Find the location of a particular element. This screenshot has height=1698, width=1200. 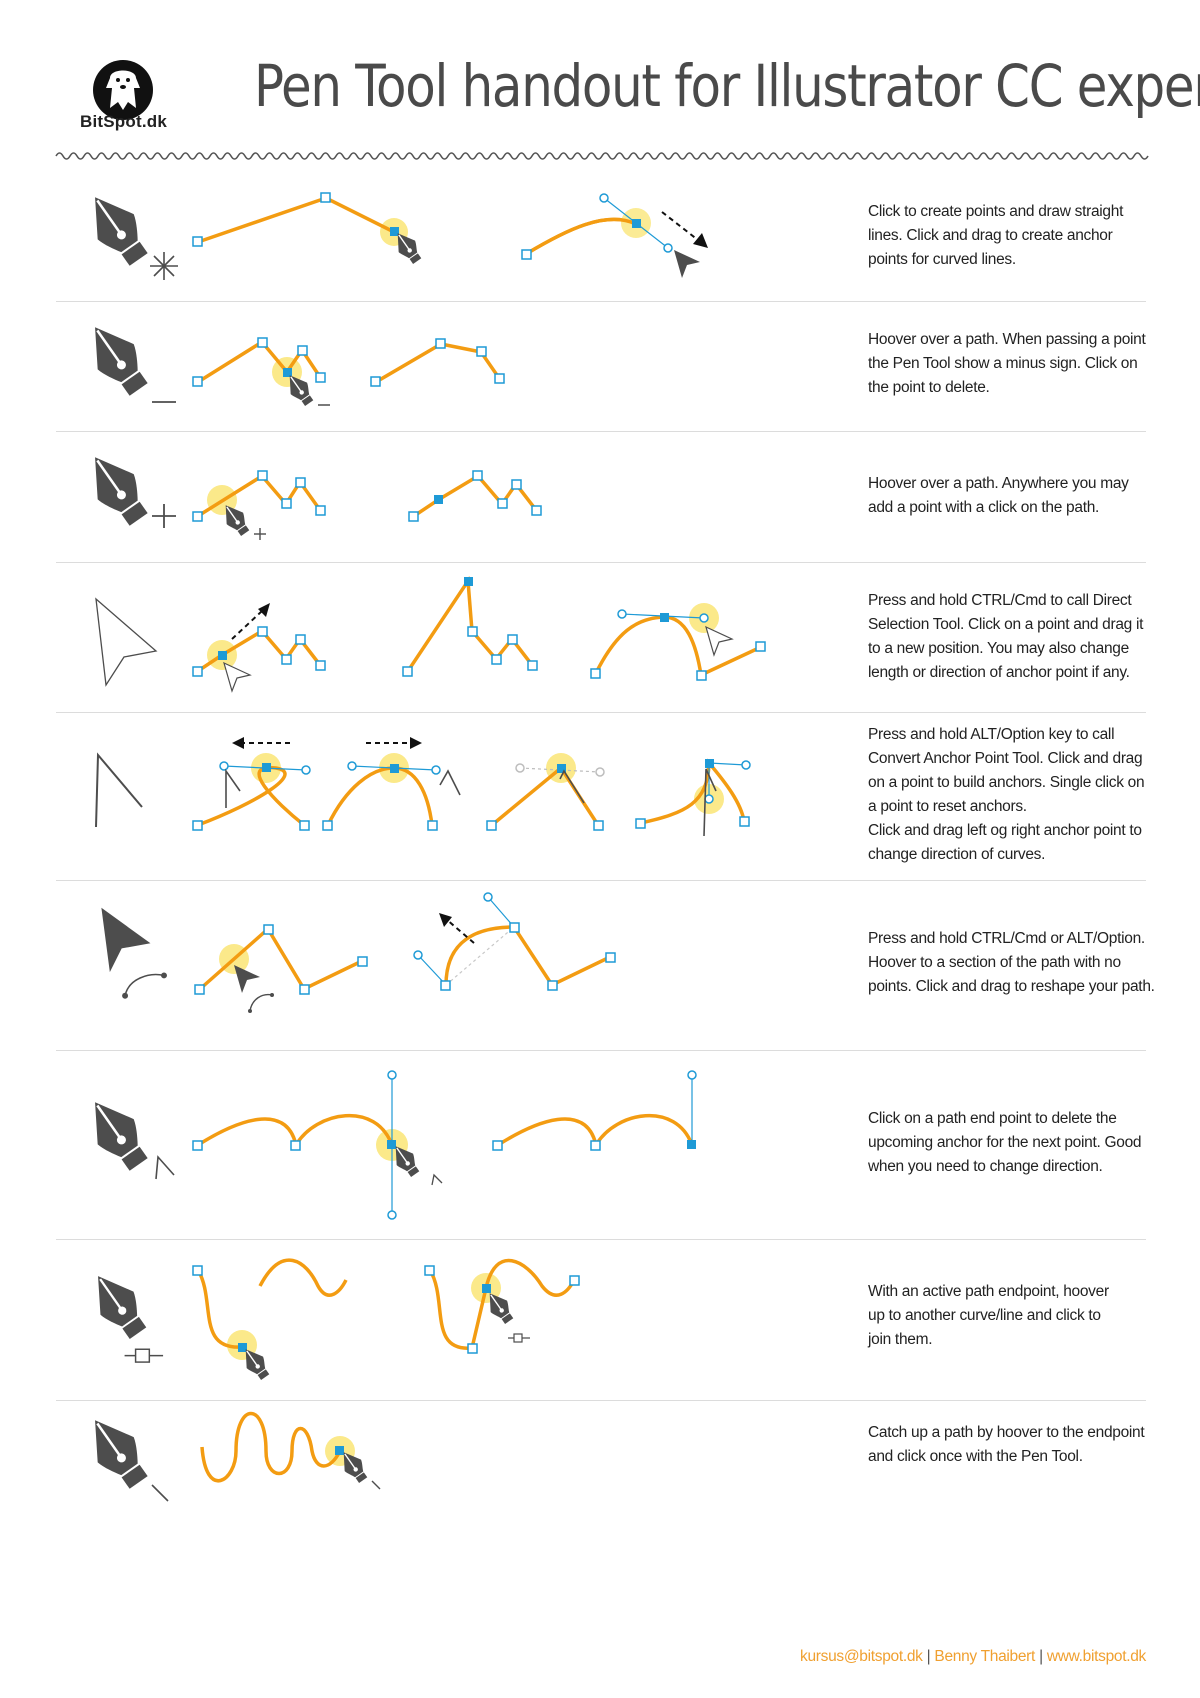

demo-reshape-path is located at coordinates (405, 952).